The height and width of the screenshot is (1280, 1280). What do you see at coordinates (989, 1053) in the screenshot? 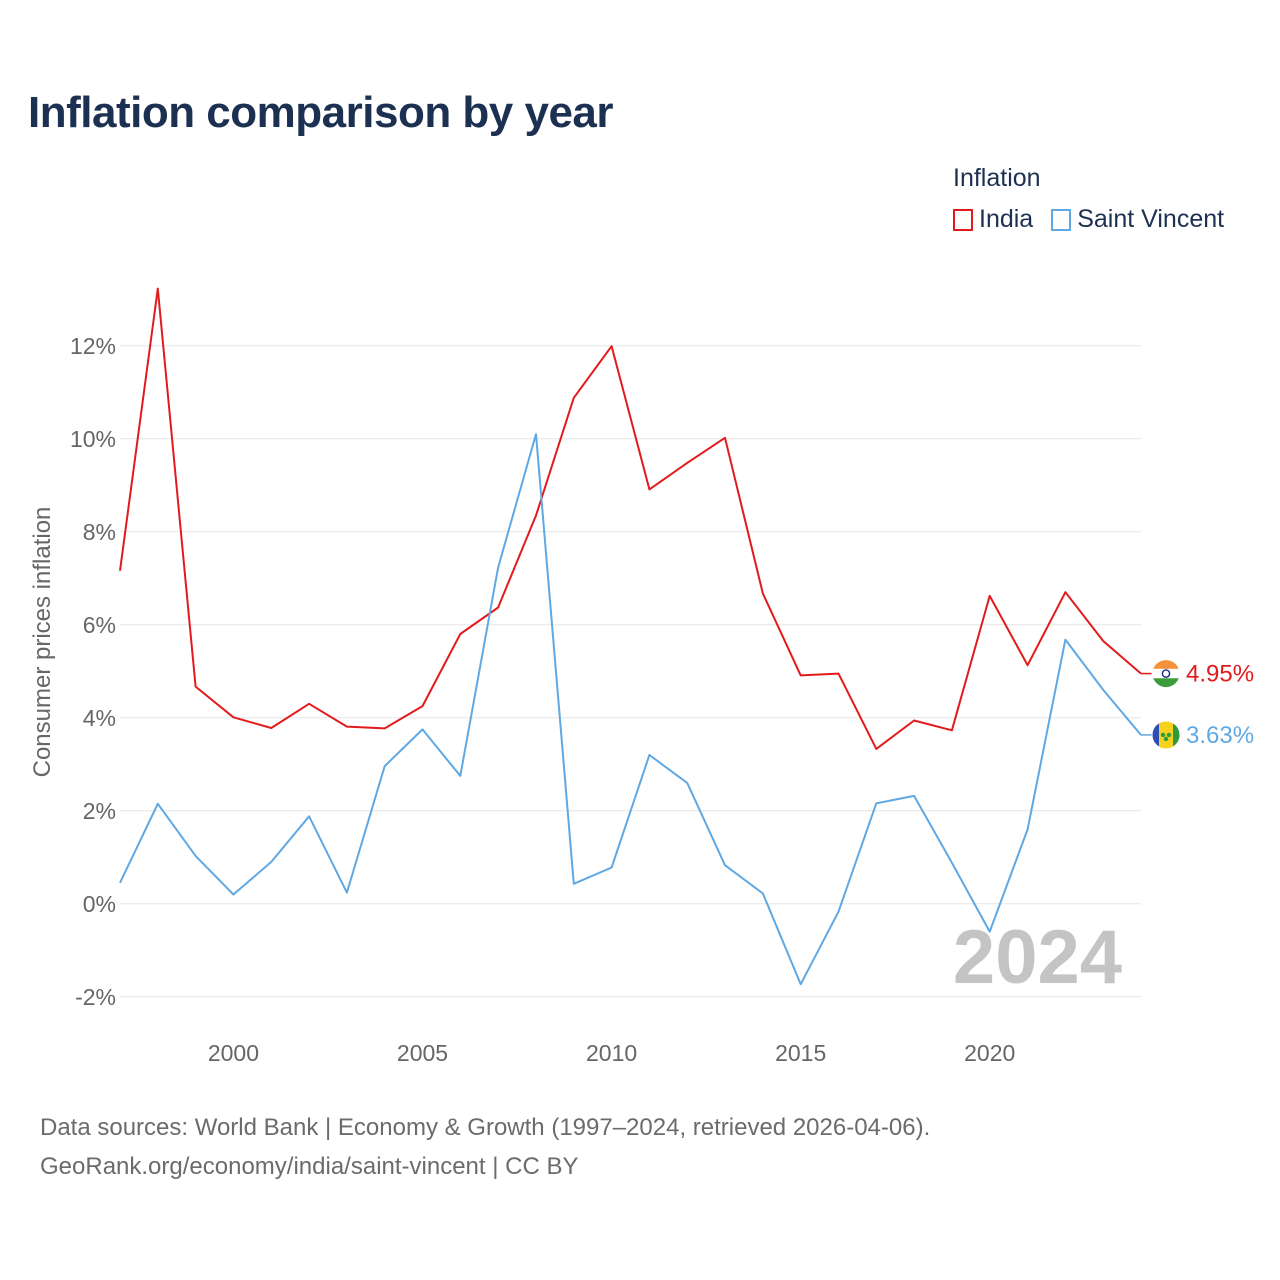
I see `x-tick-label: 2020` at bounding box center [989, 1053].